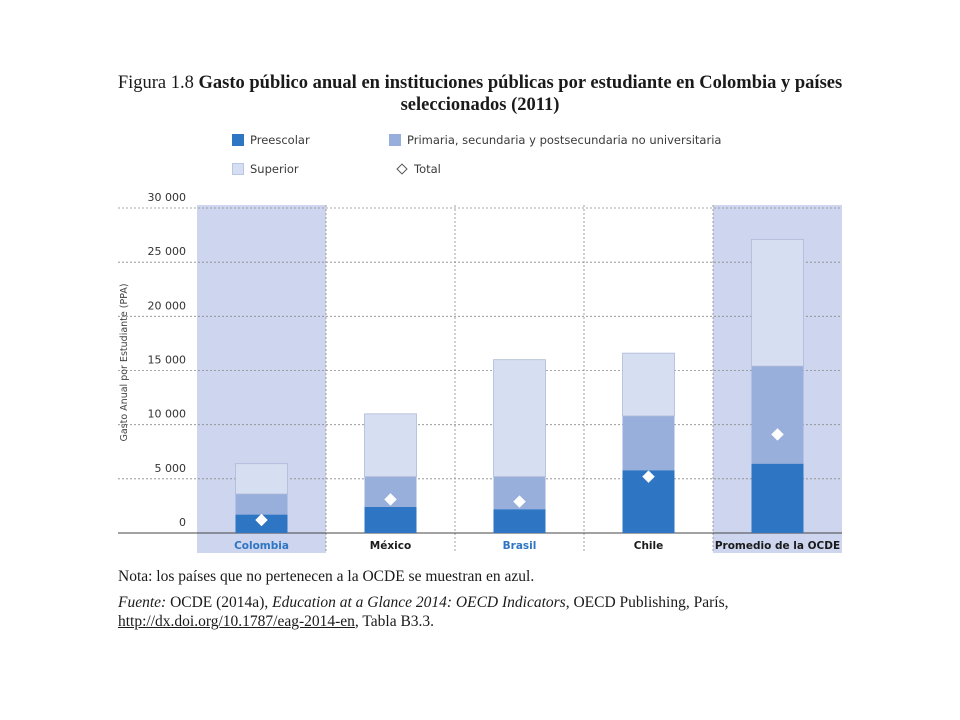  What do you see at coordinates (394, 621) in the screenshot?
I see `source-table: , Tabla B3.3.` at bounding box center [394, 621].